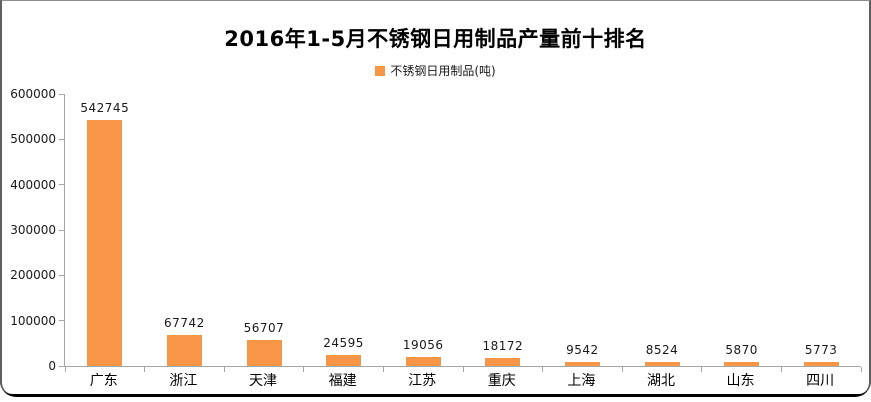 The width and height of the screenshot is (871, 402). What do you see at coordinates (105, 107) in the screenshot?
I see `bar-value-label: 542745` at bounding box center [105, 107].